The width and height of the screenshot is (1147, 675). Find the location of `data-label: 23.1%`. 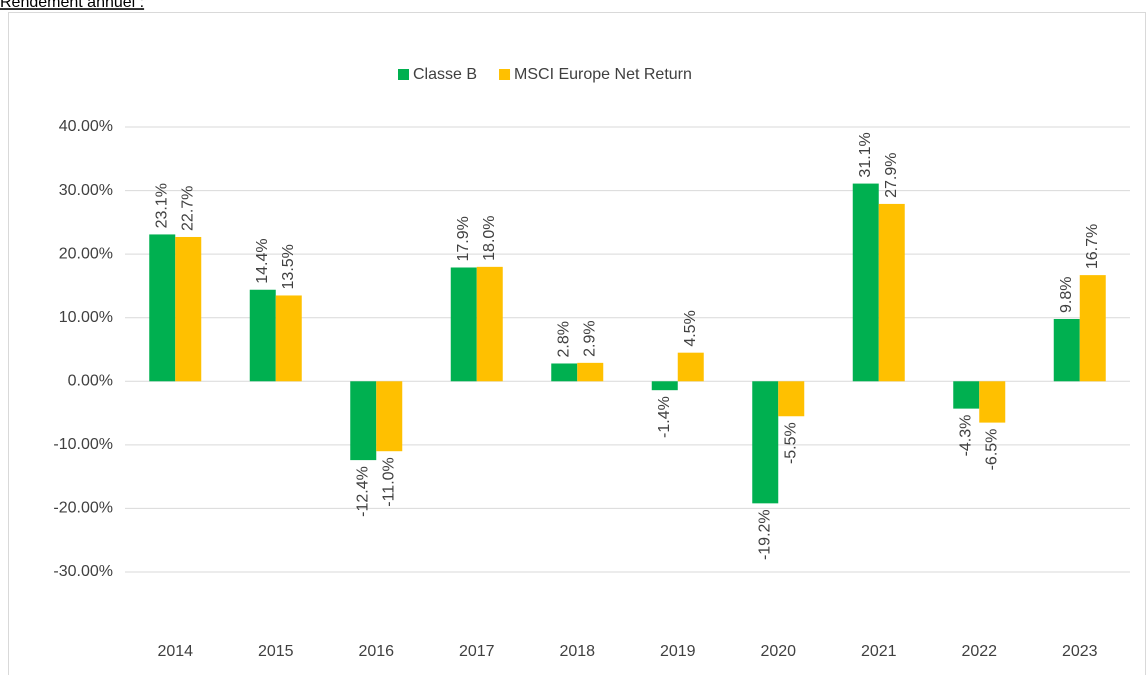

data-label: 23.1% is located at coordinates (161, 205).